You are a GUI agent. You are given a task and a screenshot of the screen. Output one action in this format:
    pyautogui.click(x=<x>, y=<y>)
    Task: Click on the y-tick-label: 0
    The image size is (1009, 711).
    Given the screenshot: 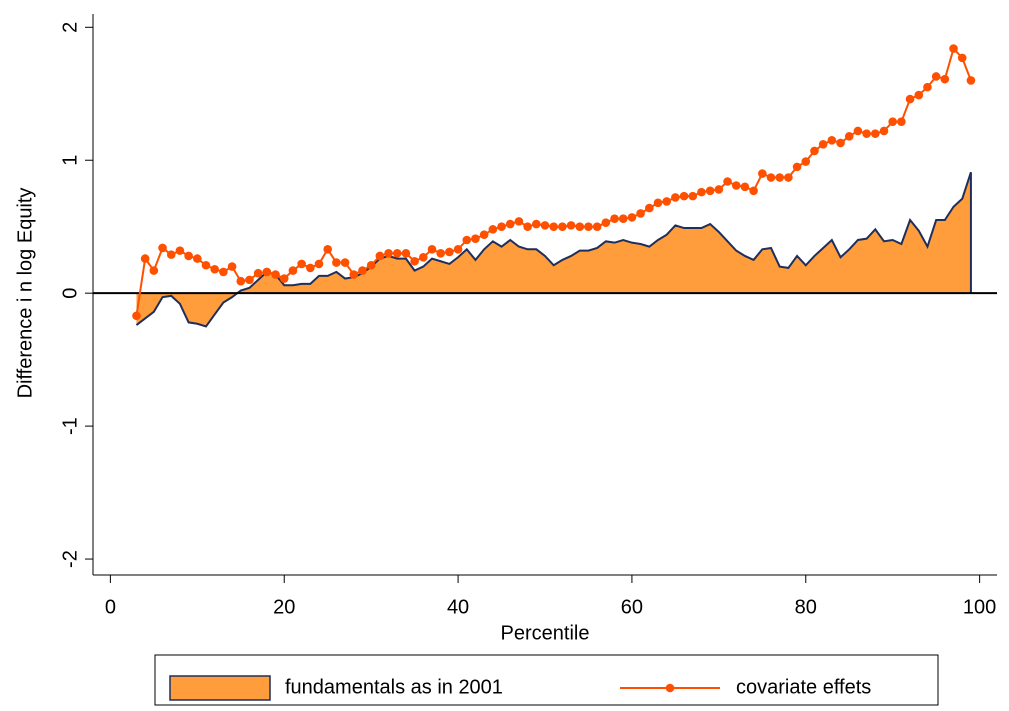 What is the action you would take?
    pyautogui.click(x=70, y=293)
    